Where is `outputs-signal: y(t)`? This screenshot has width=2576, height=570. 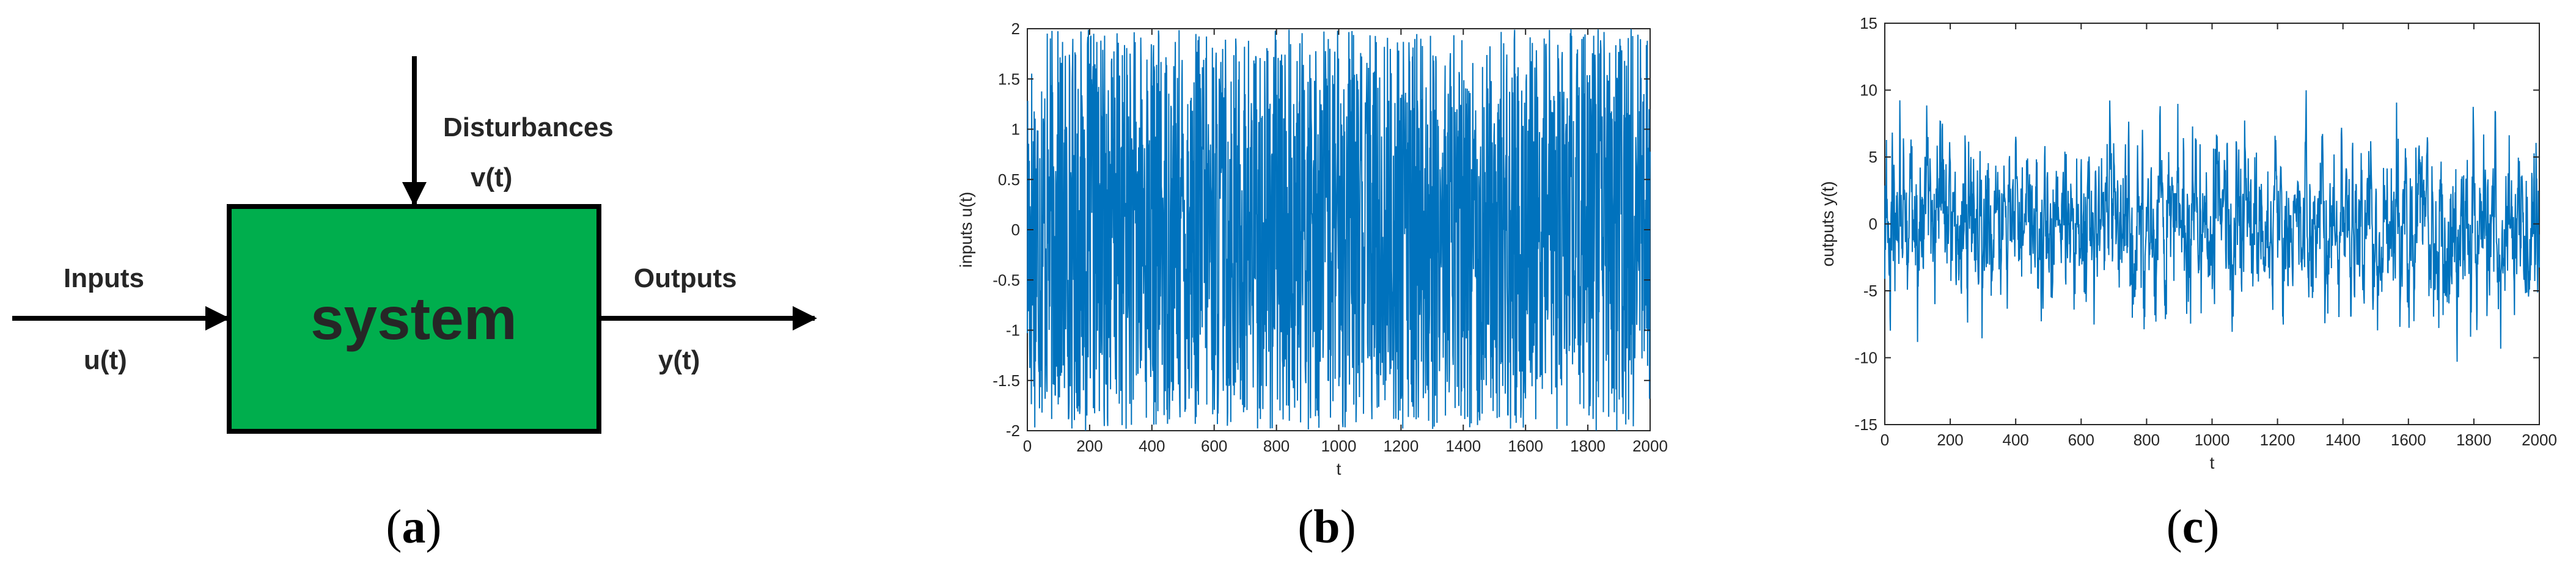
outputs-signal: y(t) is located at coordinates (679, 360).